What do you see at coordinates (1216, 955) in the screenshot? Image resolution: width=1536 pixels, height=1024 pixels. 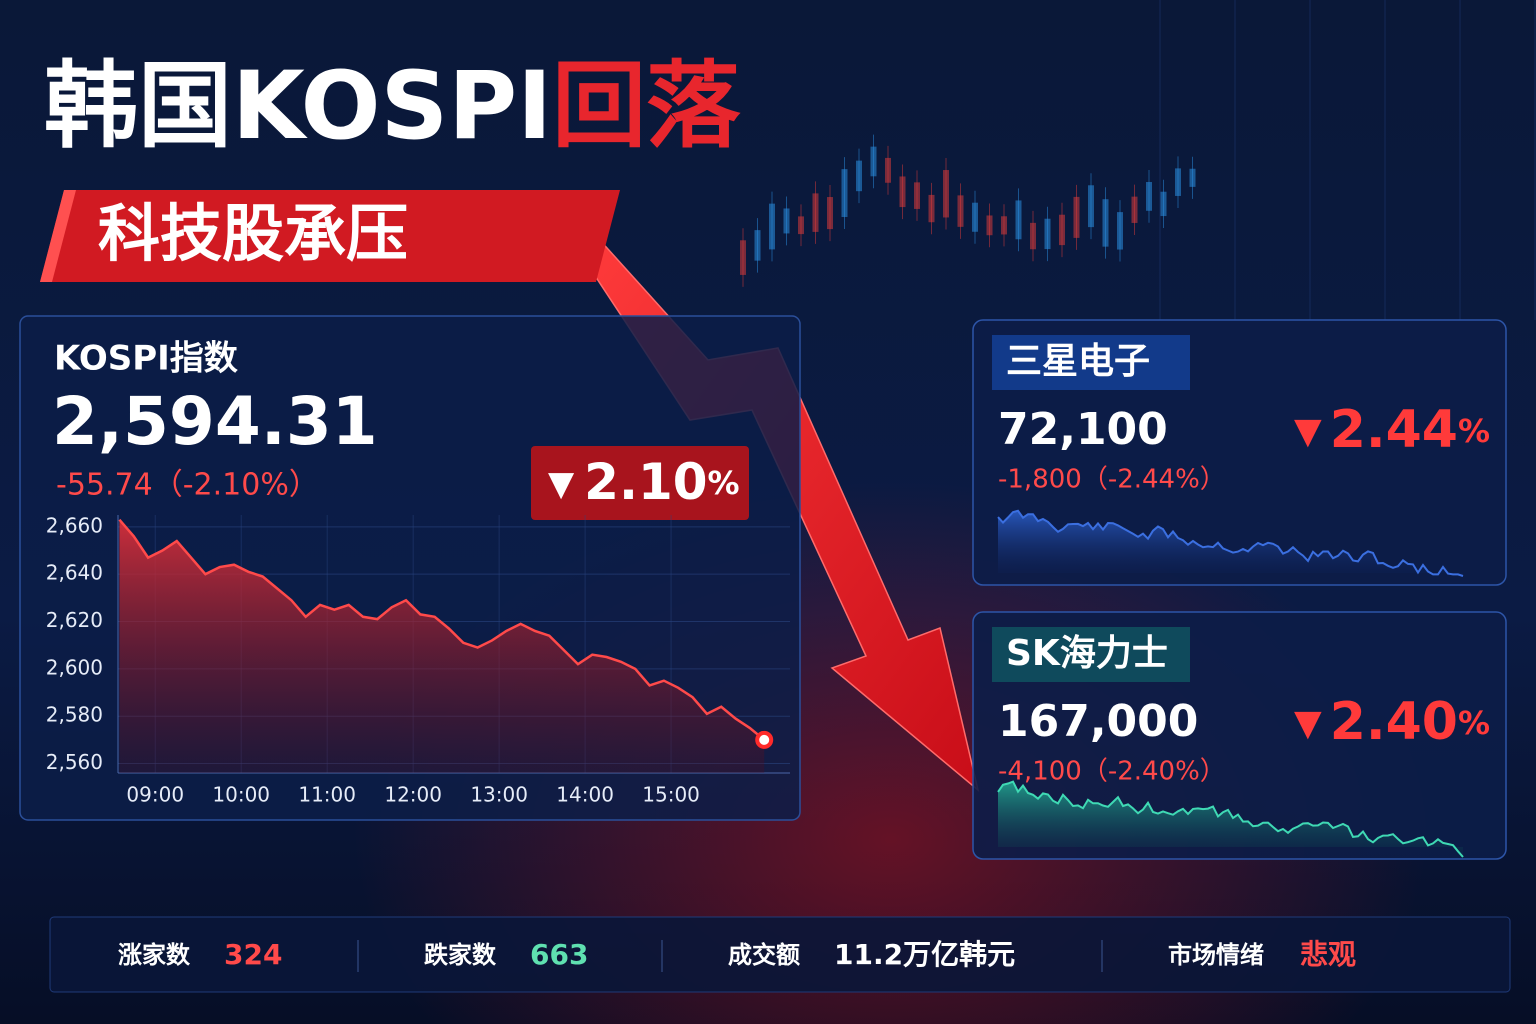 I see `stat-label: 市场情绪` at bounding box center [1216, 955].